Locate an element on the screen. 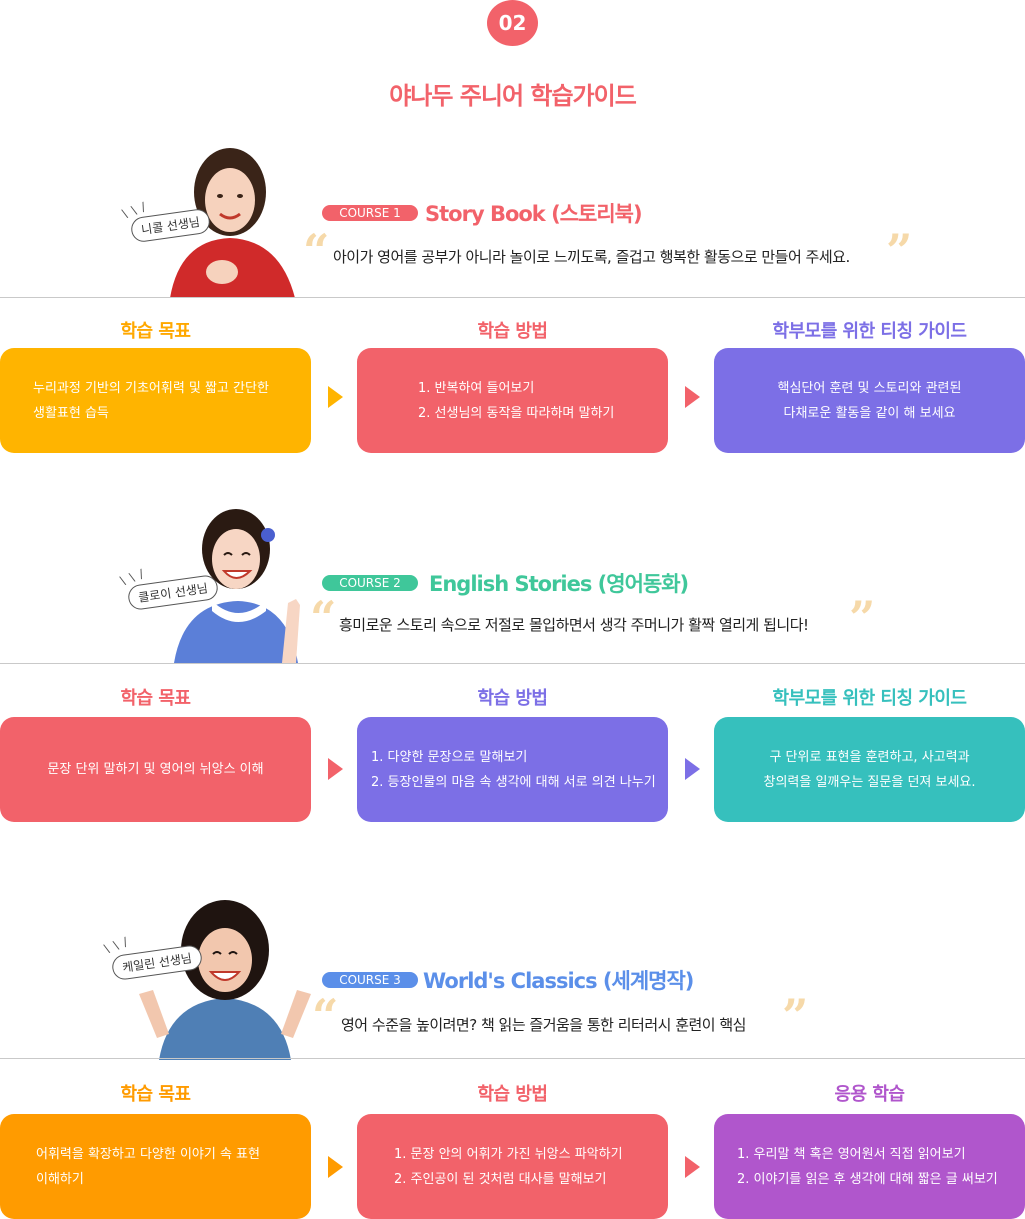 This screenshot has width=1025, height=1219. page-title: 야나두 주니어 학습가이드 is located at coordinates (513, 96).